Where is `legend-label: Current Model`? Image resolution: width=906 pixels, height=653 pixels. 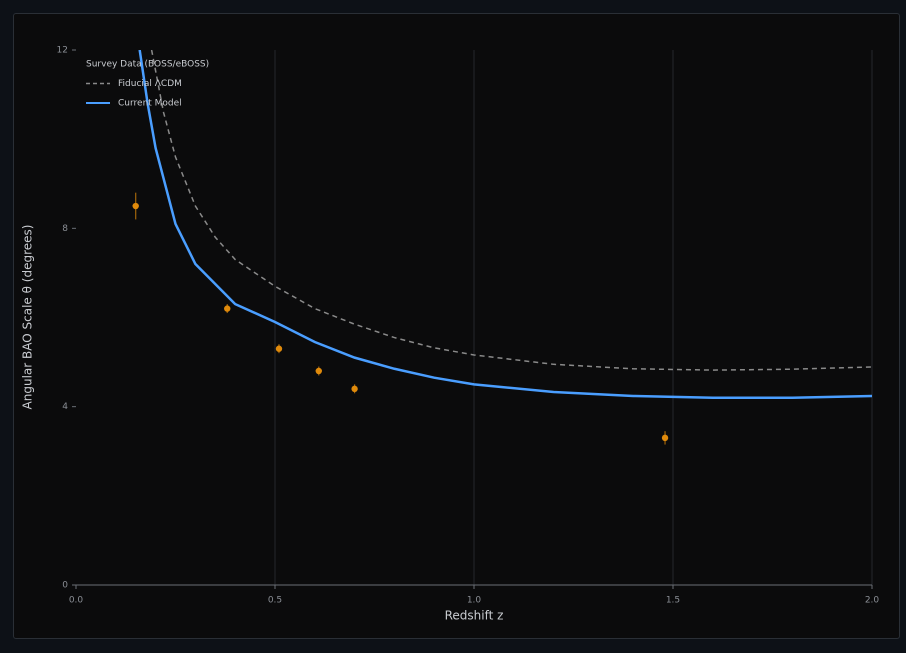
legend-label: Current Model is located at coordinates (150, 104).